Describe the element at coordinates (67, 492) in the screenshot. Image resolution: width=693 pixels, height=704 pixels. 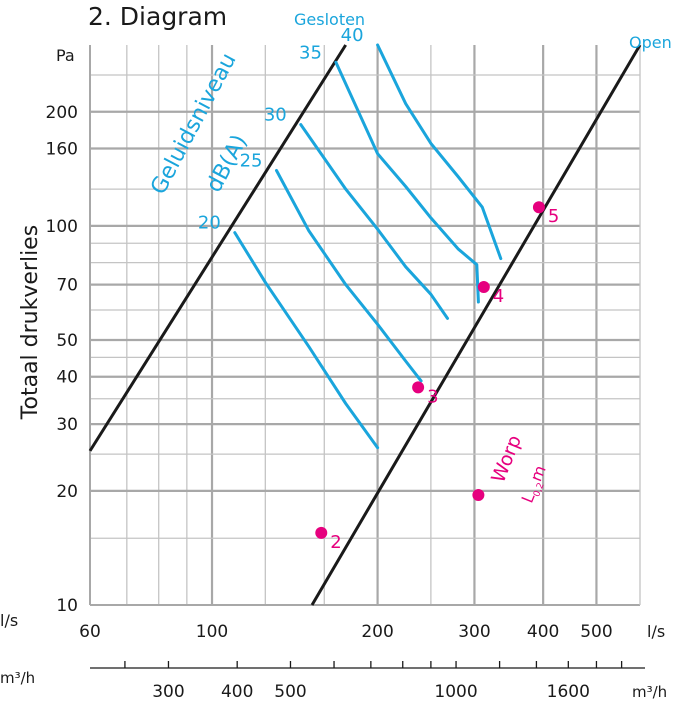
I see `y-tick-label: 20` at that location.